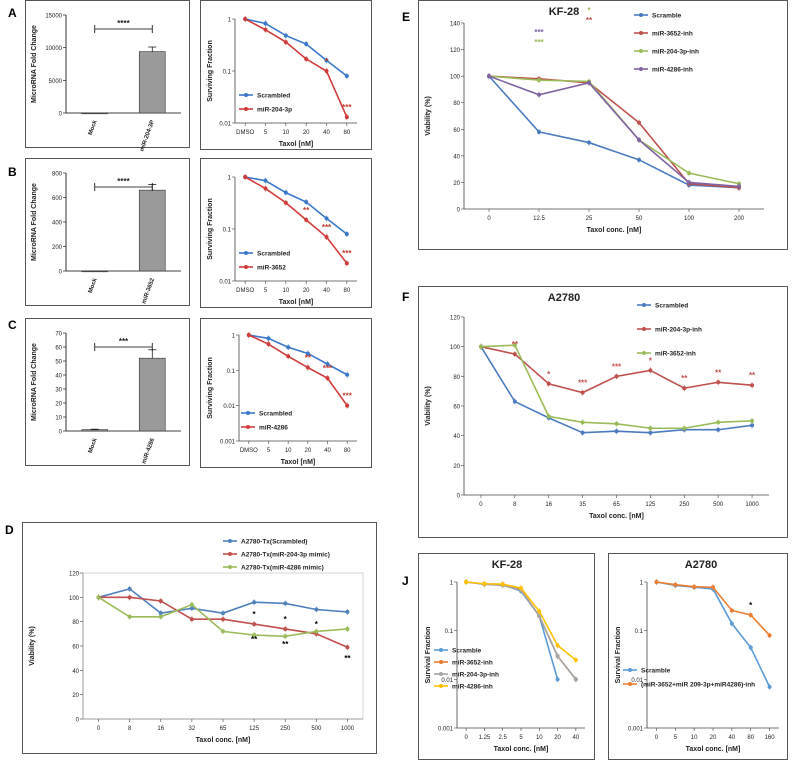  I want to click on x-tick-label: 35, so click(582, 505).